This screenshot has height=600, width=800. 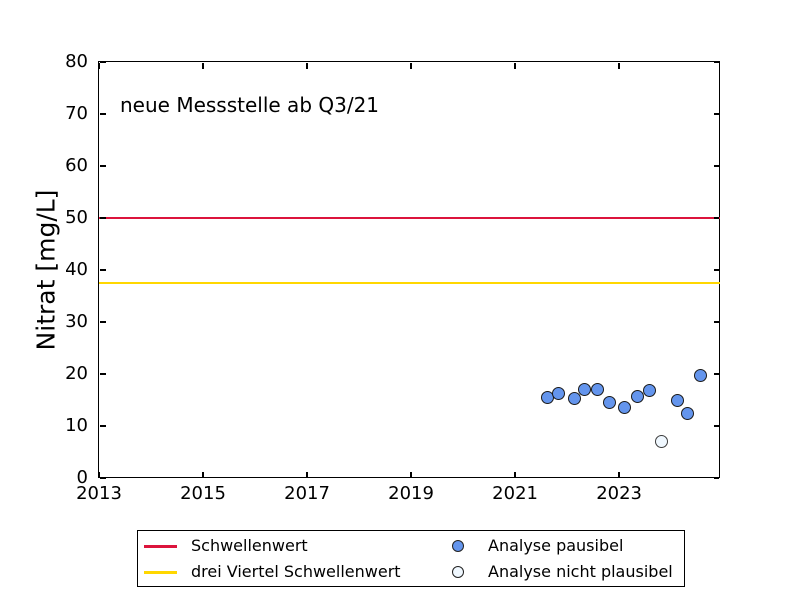 I want to click on legend-item-analyse-pausibel: Analyse pausibel, so click(x=412, y=546).